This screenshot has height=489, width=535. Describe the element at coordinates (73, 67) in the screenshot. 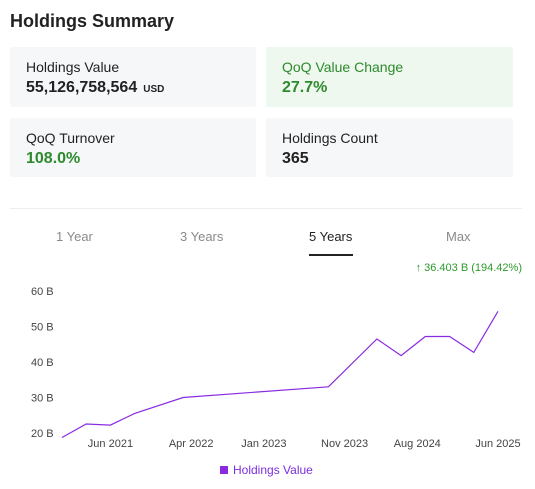

I see `holdings-value-label: Holdings Value` at that location.